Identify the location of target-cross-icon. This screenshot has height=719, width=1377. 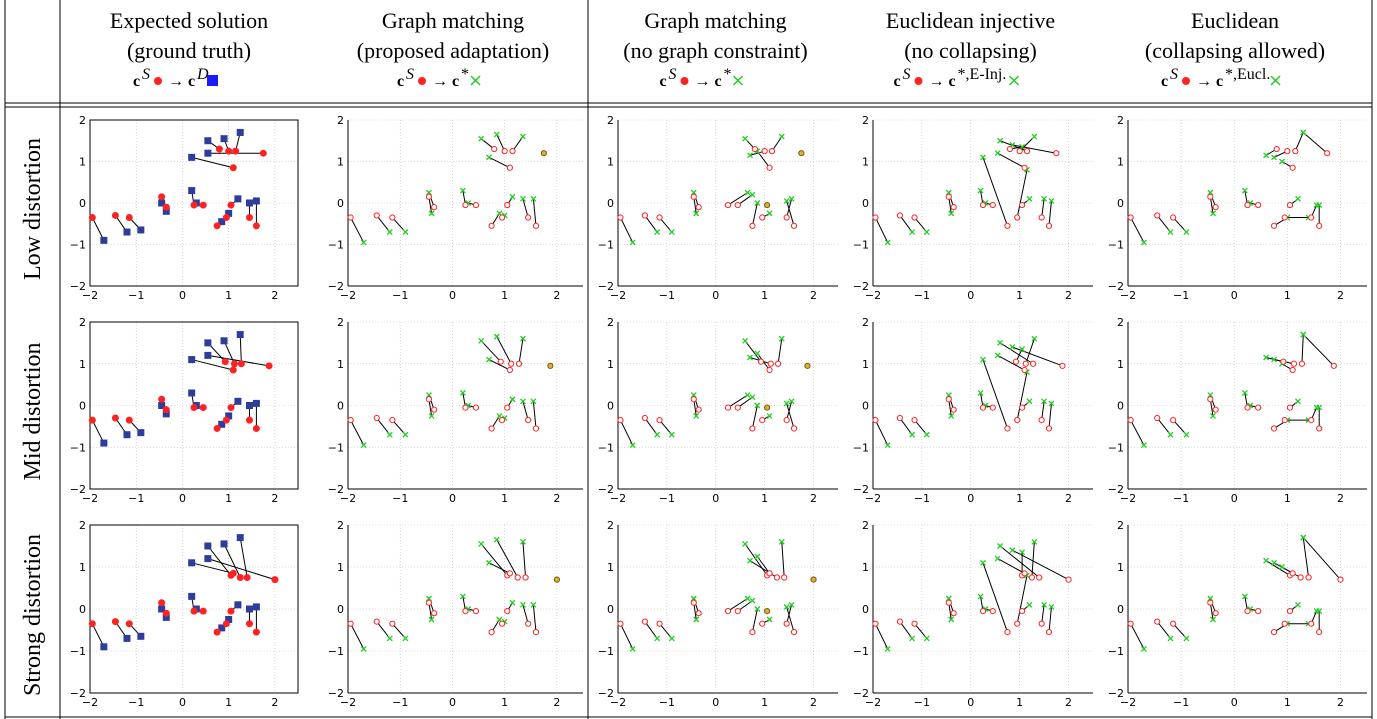
(1014, 80).